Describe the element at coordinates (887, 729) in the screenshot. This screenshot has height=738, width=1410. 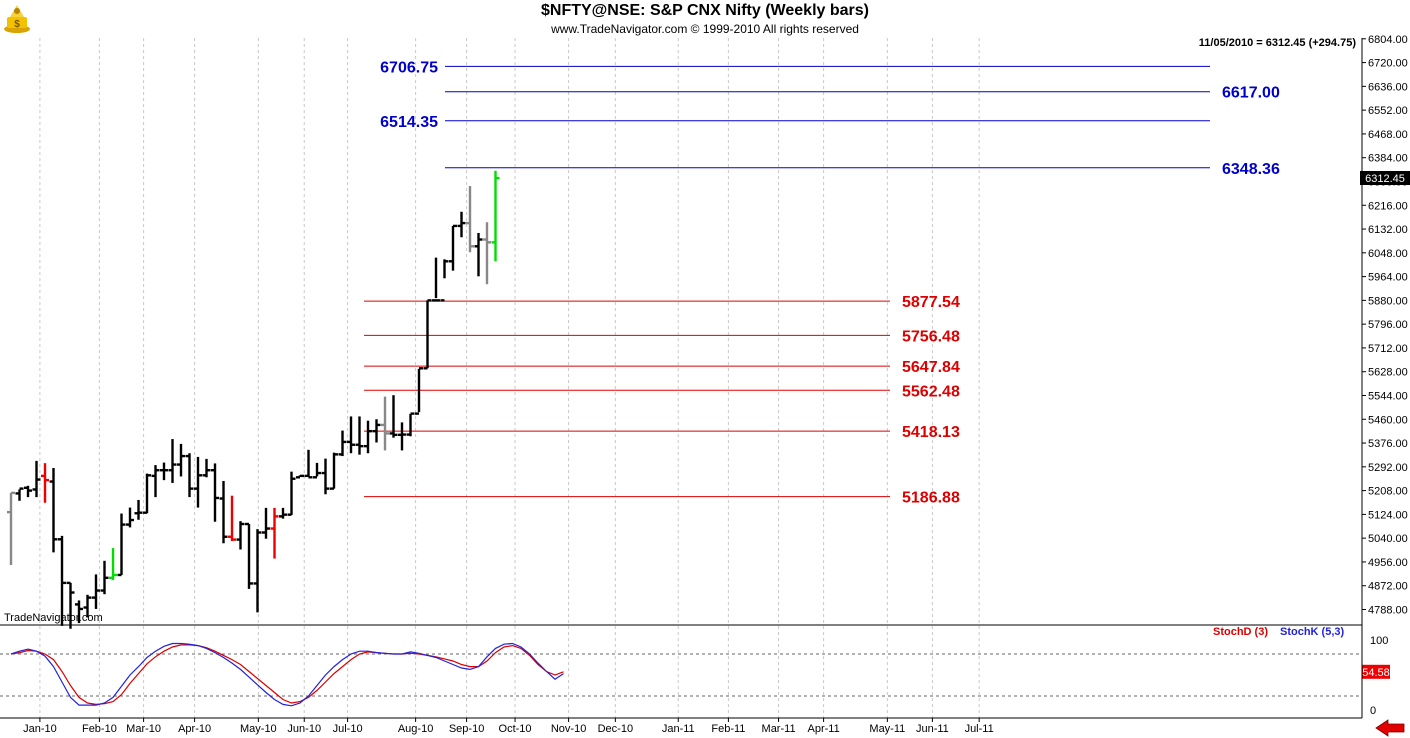
I see `x-tick-label: May-11` at that location.